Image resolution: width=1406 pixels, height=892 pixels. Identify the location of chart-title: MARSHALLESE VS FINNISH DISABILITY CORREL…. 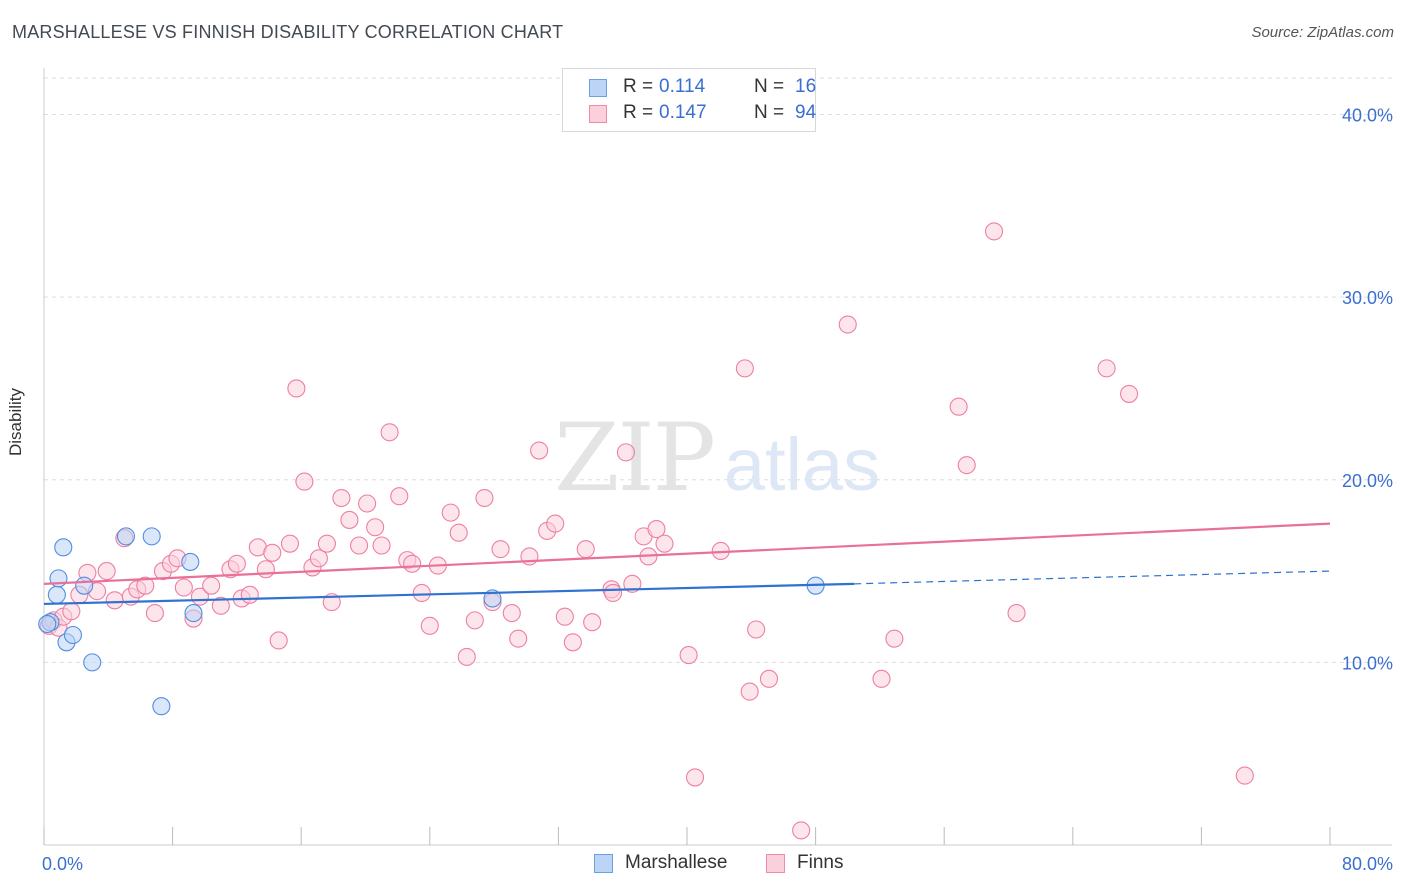
(288, 32).